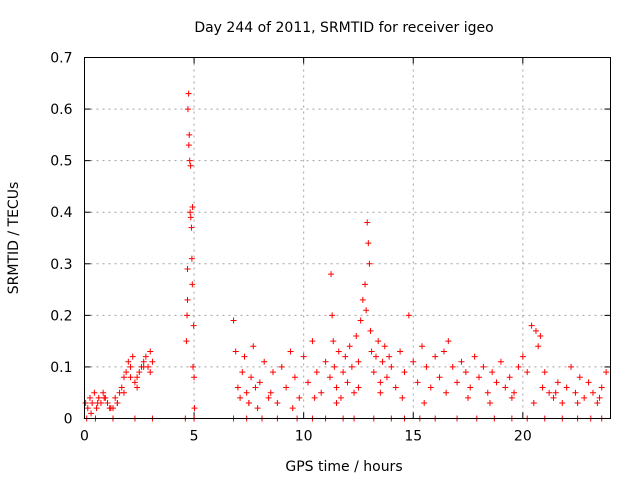 This screenshot has width=640, height=480. What do you see at coordinates (61, 110) in the screenshot?
I see `y-tick-label: 0.6` at bounding box center [61, 110].